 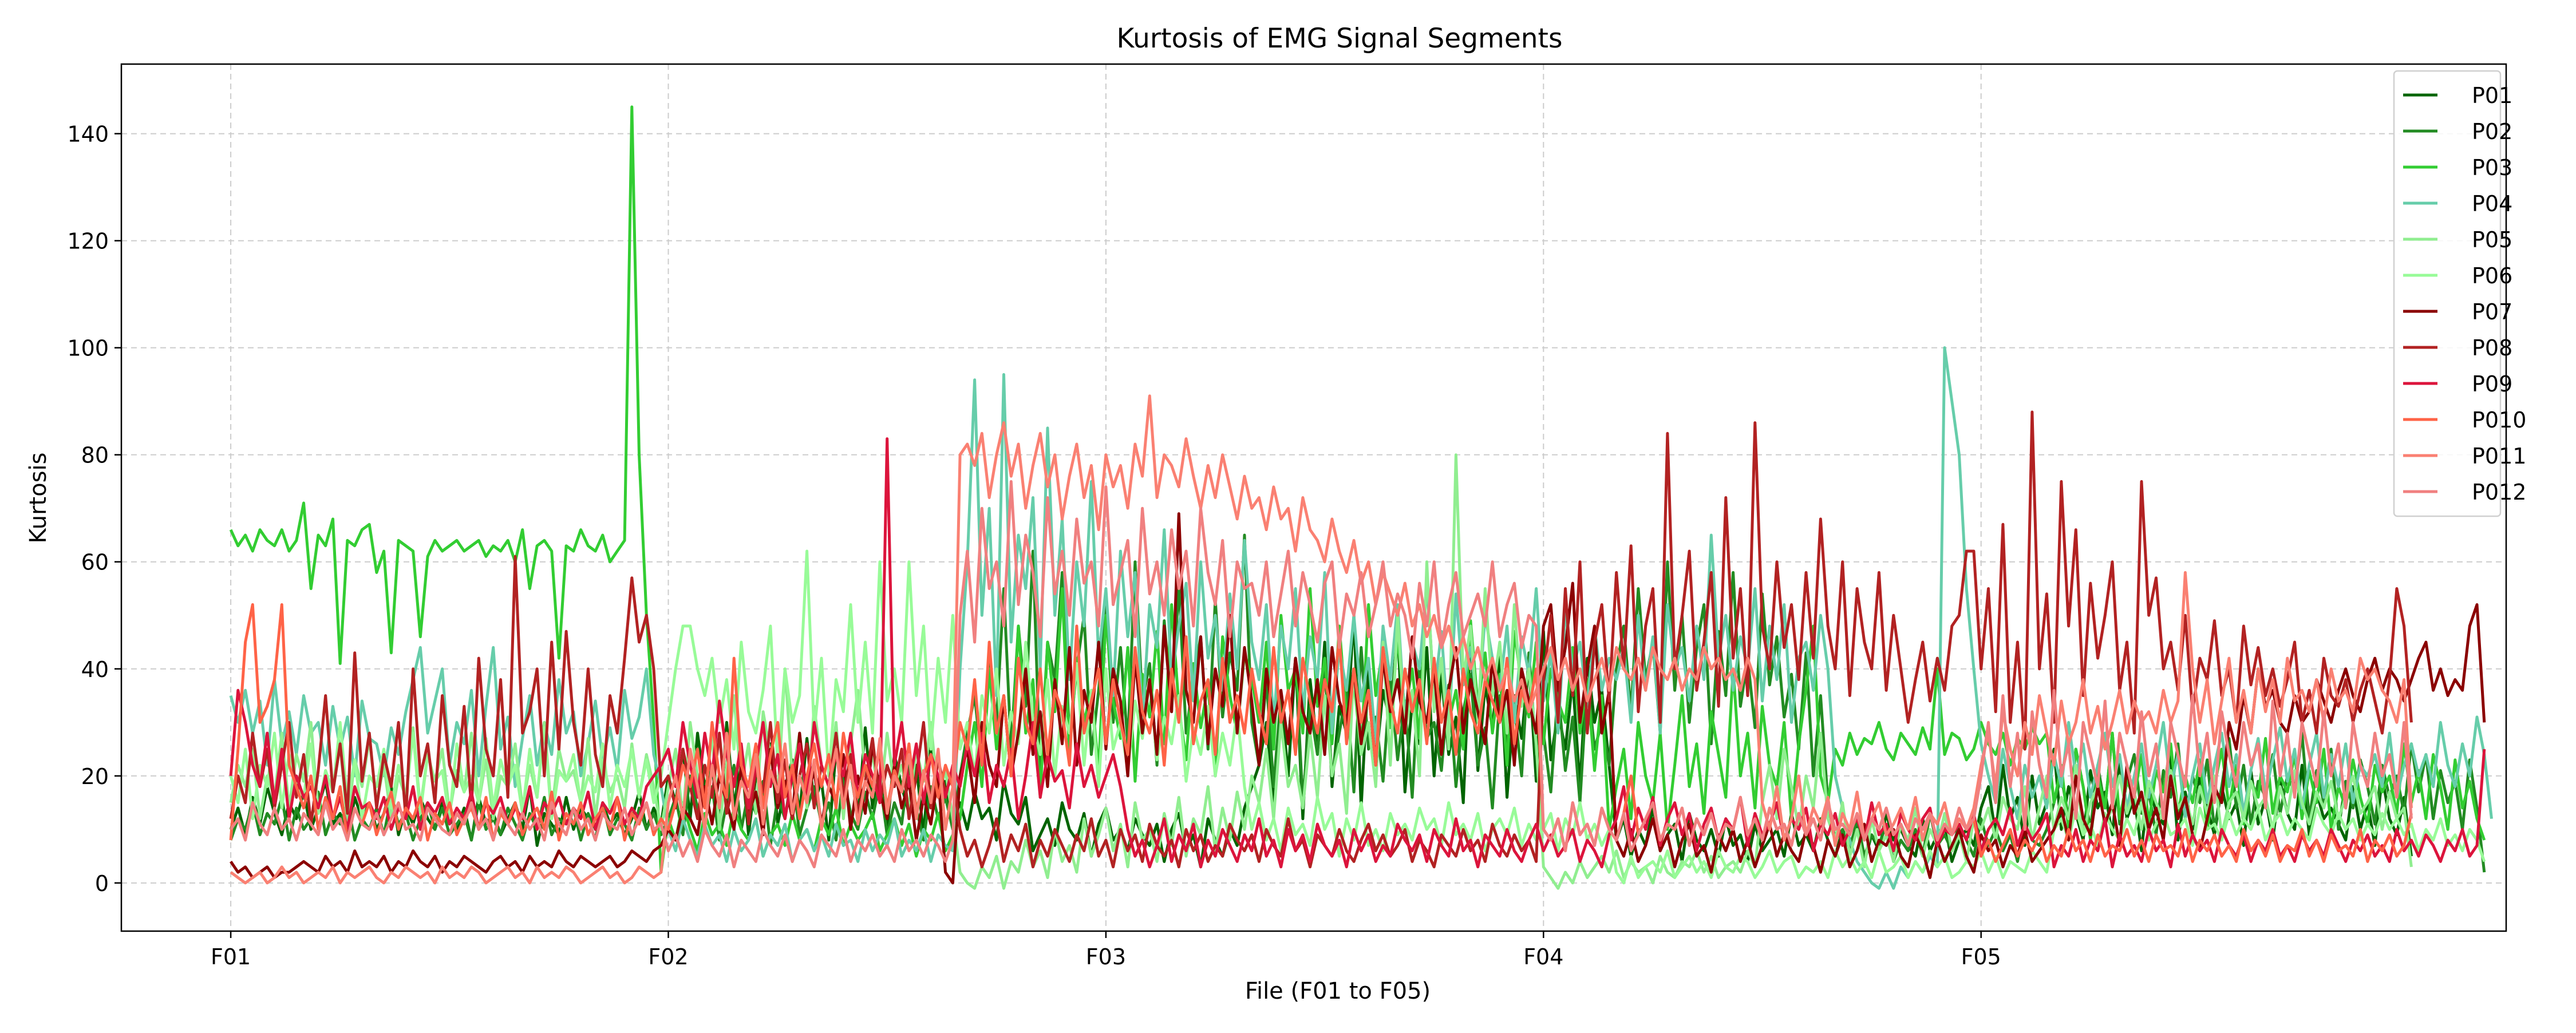 What do you see at coordinates (2492, 239) in the screenshot?
I see `legend-label-p05: P05` at bounding box center [2492, 239].